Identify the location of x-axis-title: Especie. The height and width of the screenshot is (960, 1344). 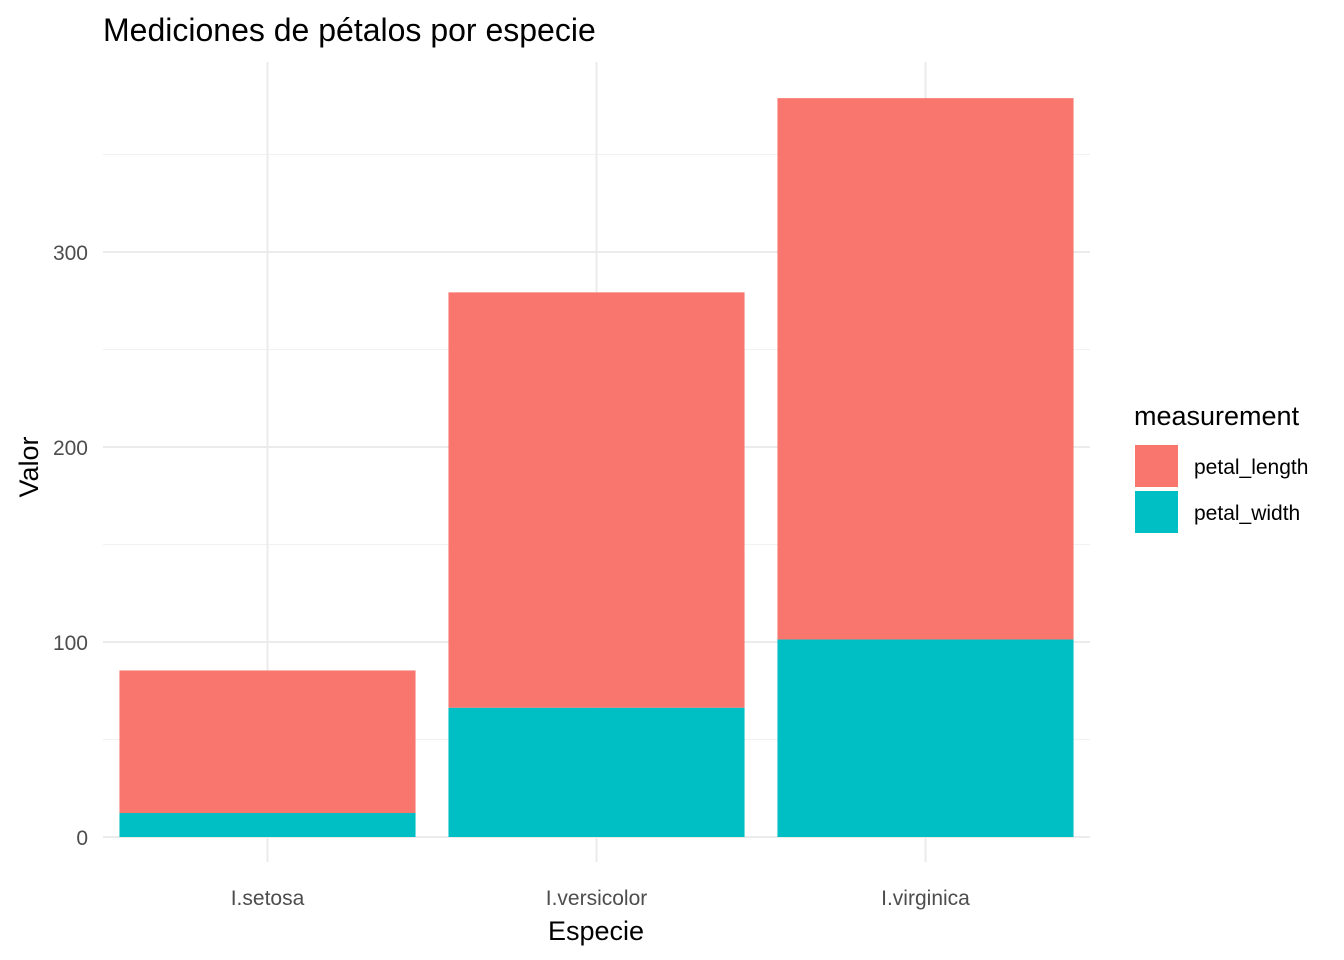
(596, 931).